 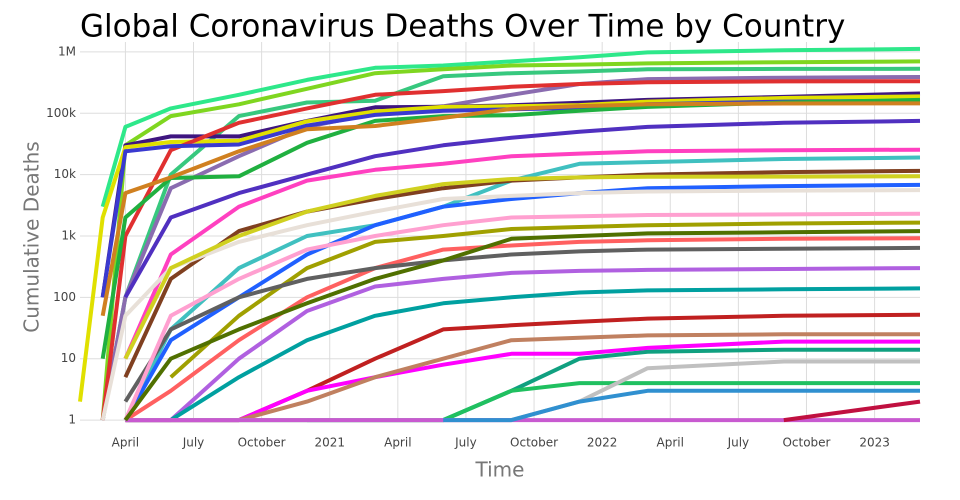 I want to click on y-tick-label: 1, so click(x=72, y=420).